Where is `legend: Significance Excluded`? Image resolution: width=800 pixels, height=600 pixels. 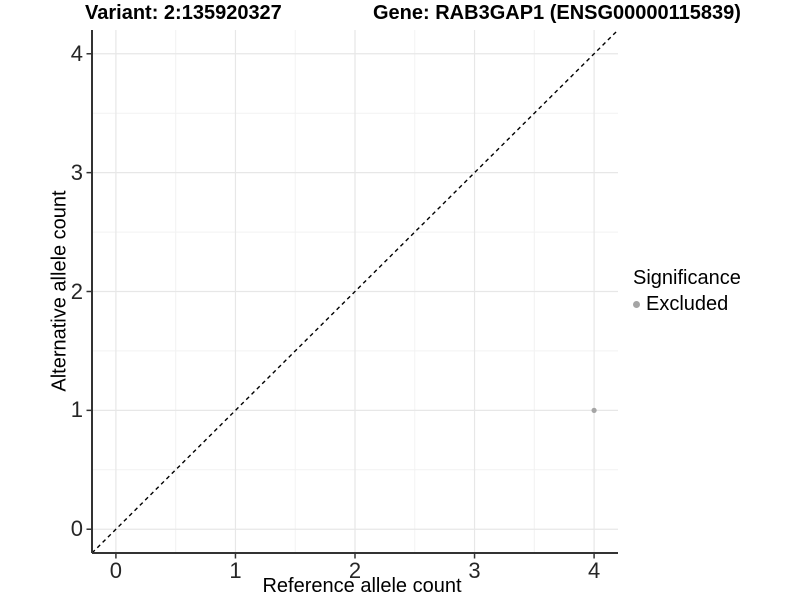
legend: Significance Excluded is located at coordinates (687, 290).